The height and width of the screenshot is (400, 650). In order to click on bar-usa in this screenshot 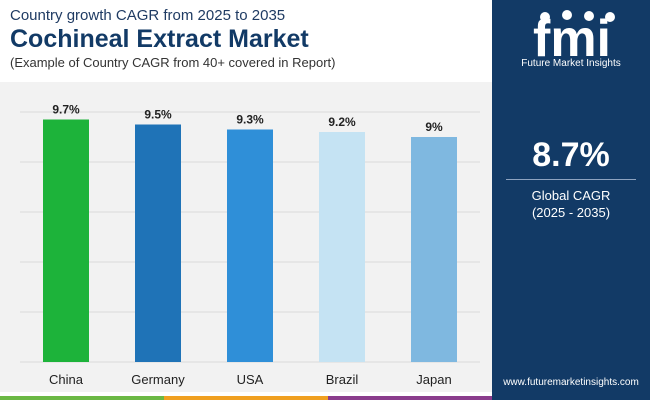, I will do `click(250, 245)`.